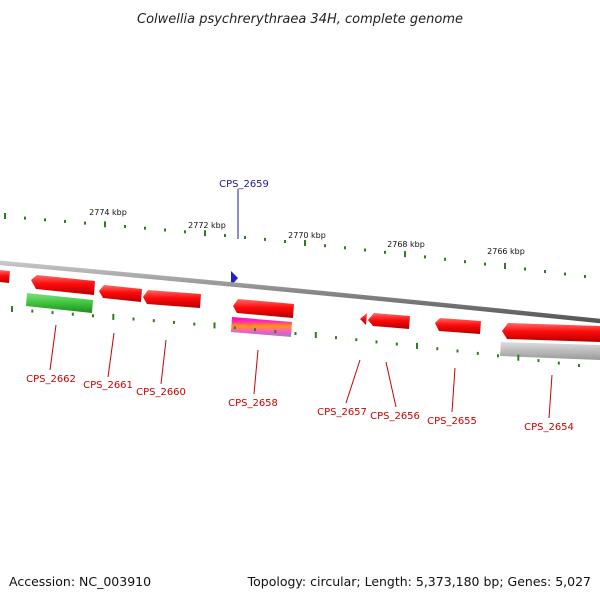  Describe the element at coordinates (550, 351) in the screenshot. I see `pseudo-feature-gray` at that location.